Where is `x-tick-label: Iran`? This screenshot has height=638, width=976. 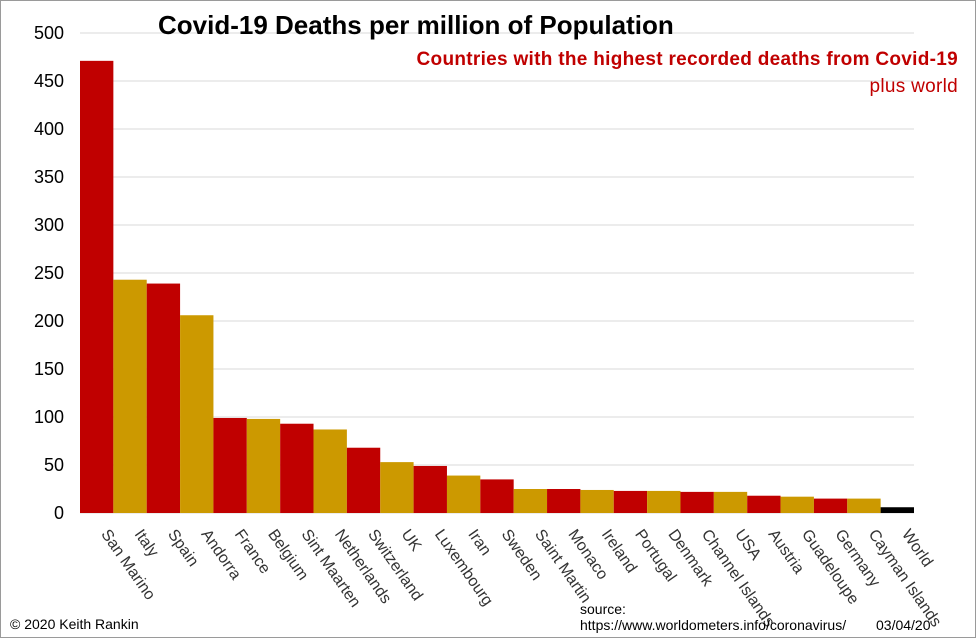
x-tick-label: Iran is located at coordinates (479, 543).